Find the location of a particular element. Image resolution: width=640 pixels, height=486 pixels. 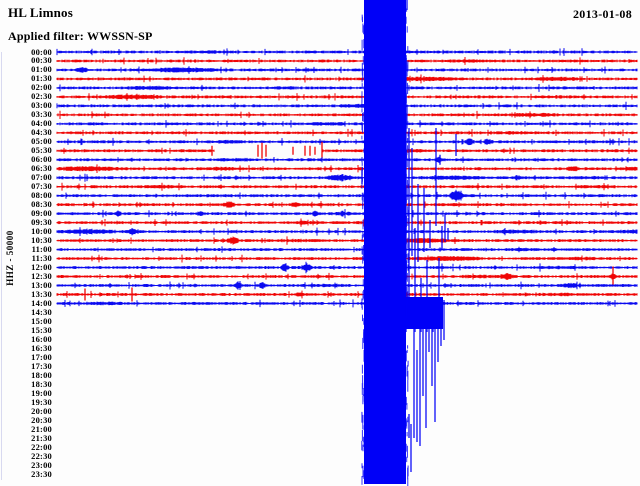

time-label: 19:30 is located at coordinates (41, 401).